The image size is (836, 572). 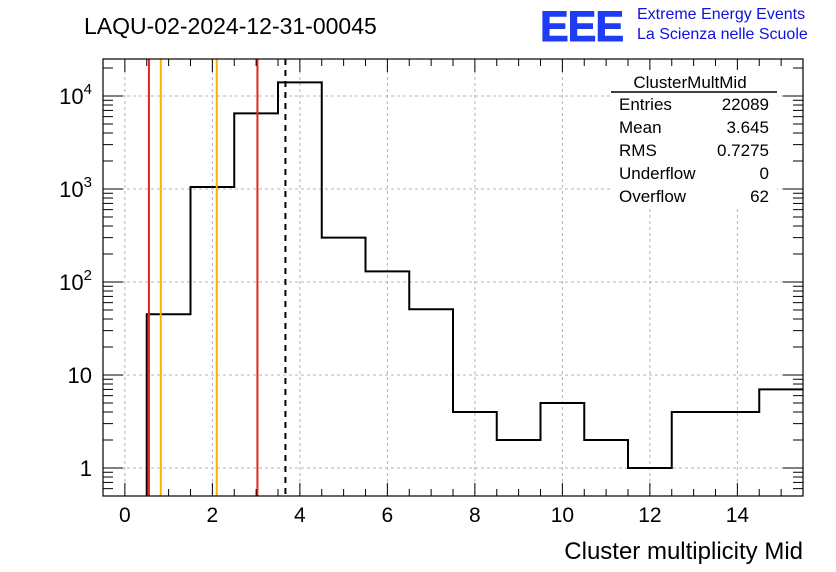 I want to click on x-tick-label: 10, so click(x=562, y=515).